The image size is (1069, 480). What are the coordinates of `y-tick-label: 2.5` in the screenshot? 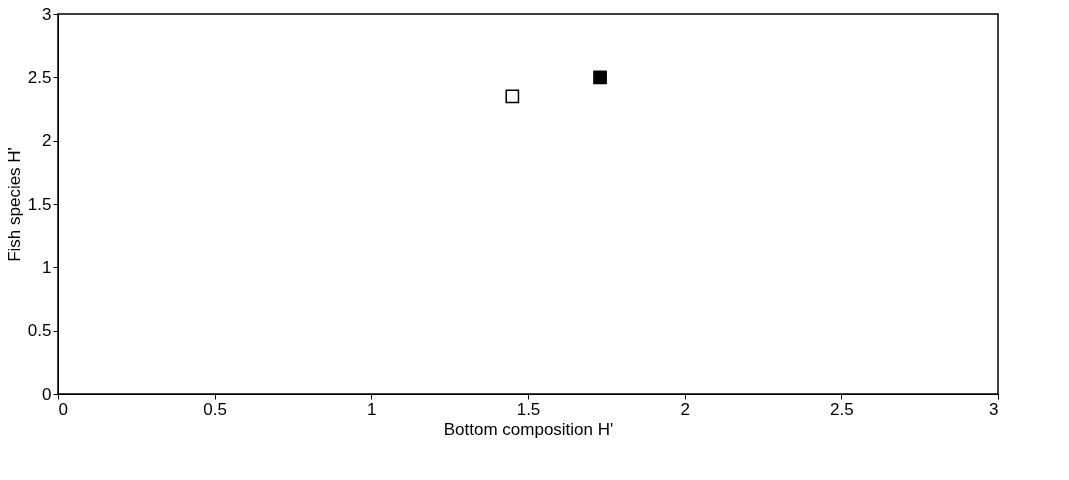 It's located at (39, 77).